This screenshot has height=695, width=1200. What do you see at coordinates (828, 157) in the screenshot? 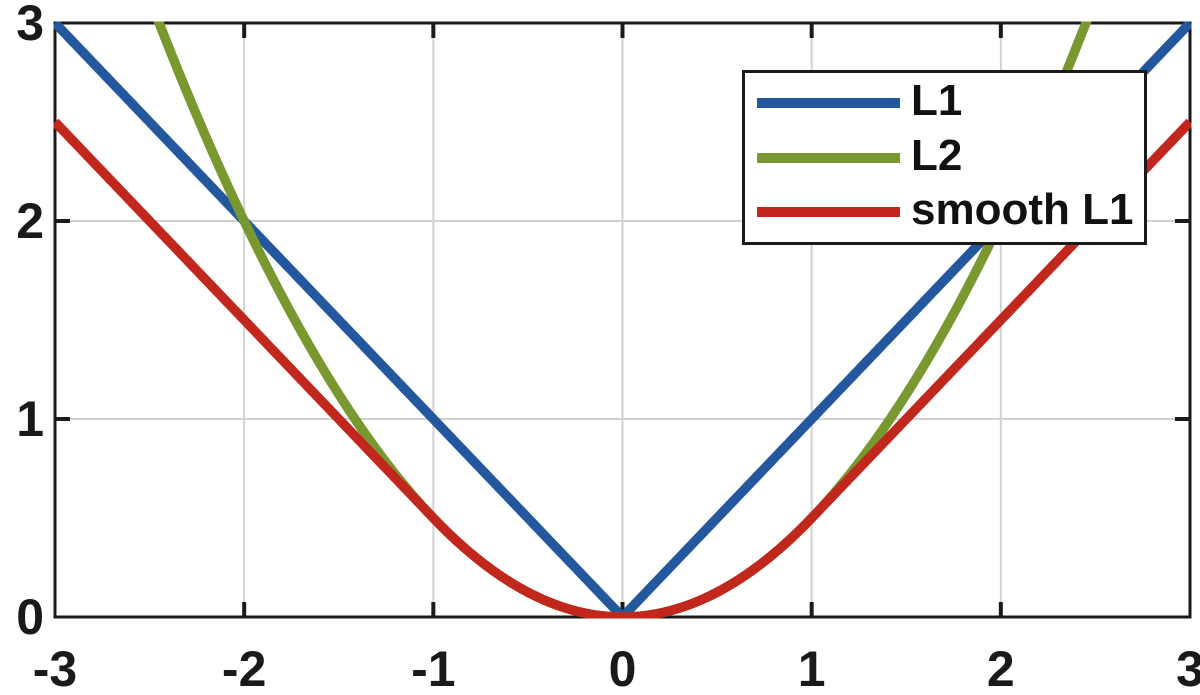
I see `legend-swatch-l2` at bounding box center [828, 157].